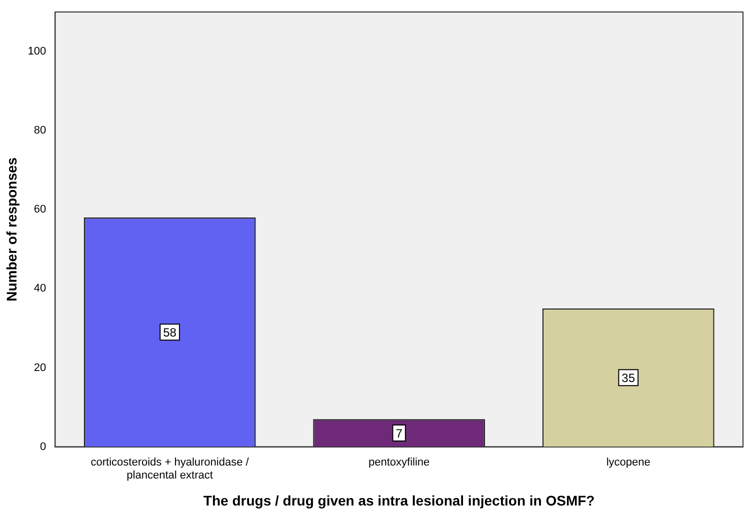 This screenshot has width=753, height=514. Describe the element at coordinates (37, 52) in the screenshot. I see `y-tick-label: 100` at that location.